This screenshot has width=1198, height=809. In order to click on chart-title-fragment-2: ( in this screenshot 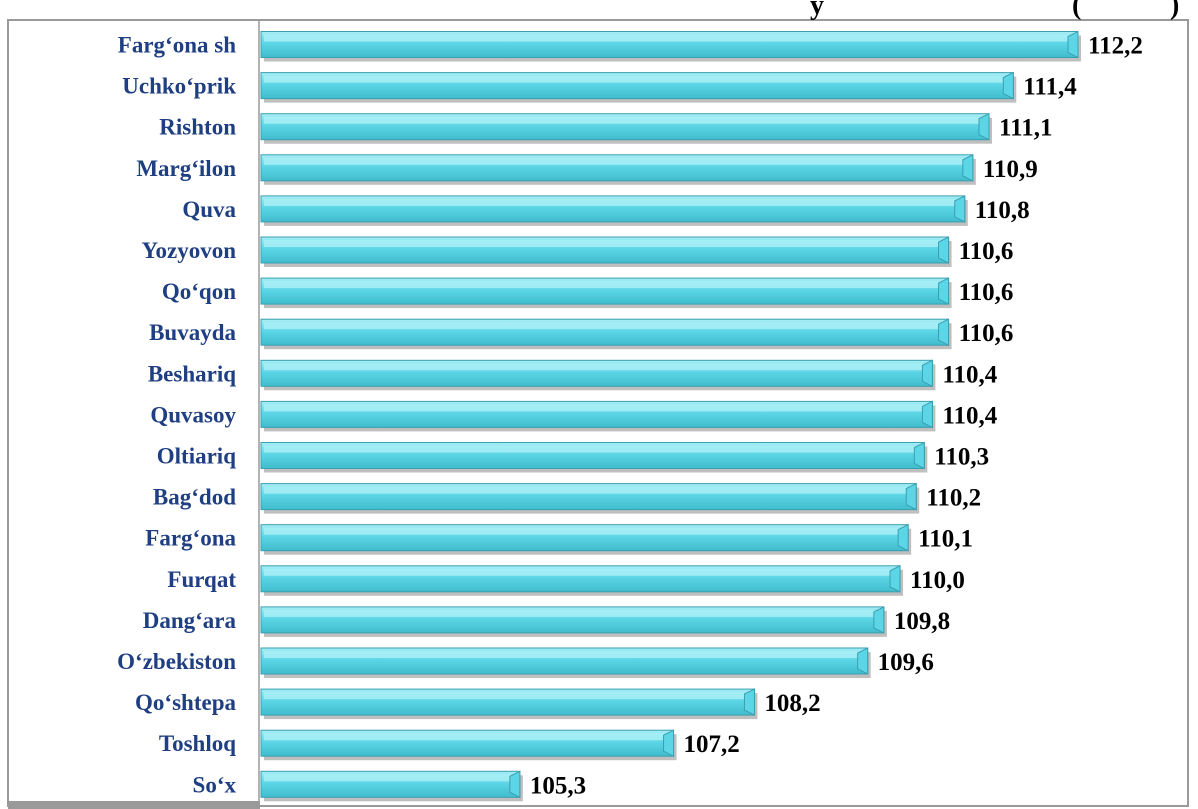, I will do `click(1076, 10)`.